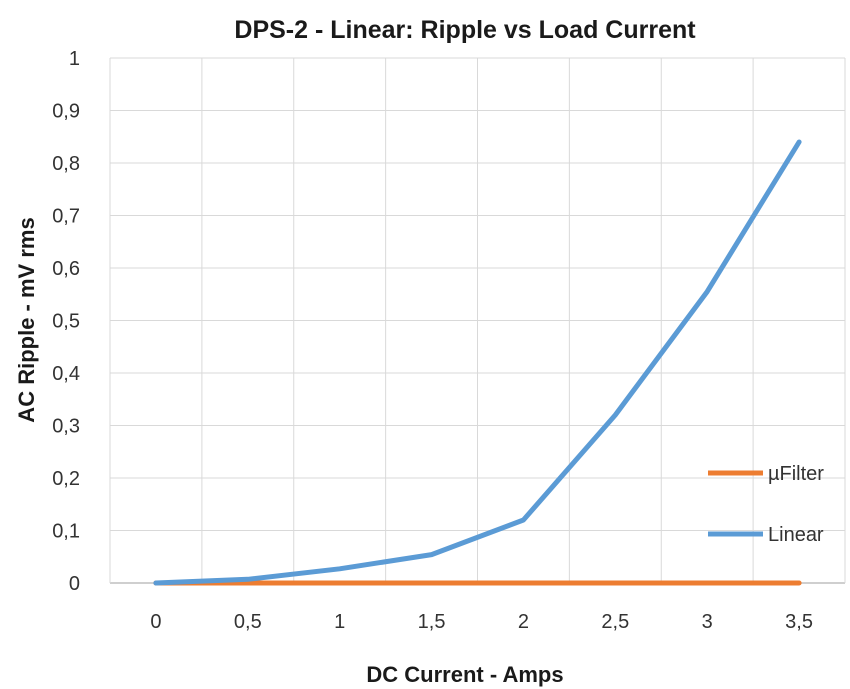  What do you see at coordinates (66, 164) in the screenshot?
I see `y-tick-label: 0,8` at bounding box center [66, 164].